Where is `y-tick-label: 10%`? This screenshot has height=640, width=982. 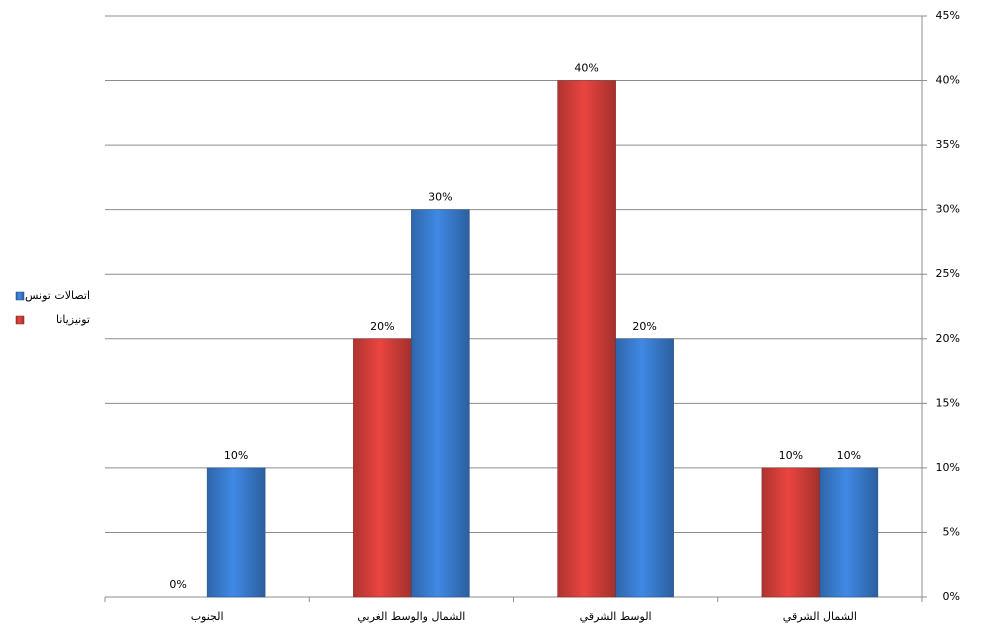
y-tick-label: 10% is located at coordinates (948, 467).